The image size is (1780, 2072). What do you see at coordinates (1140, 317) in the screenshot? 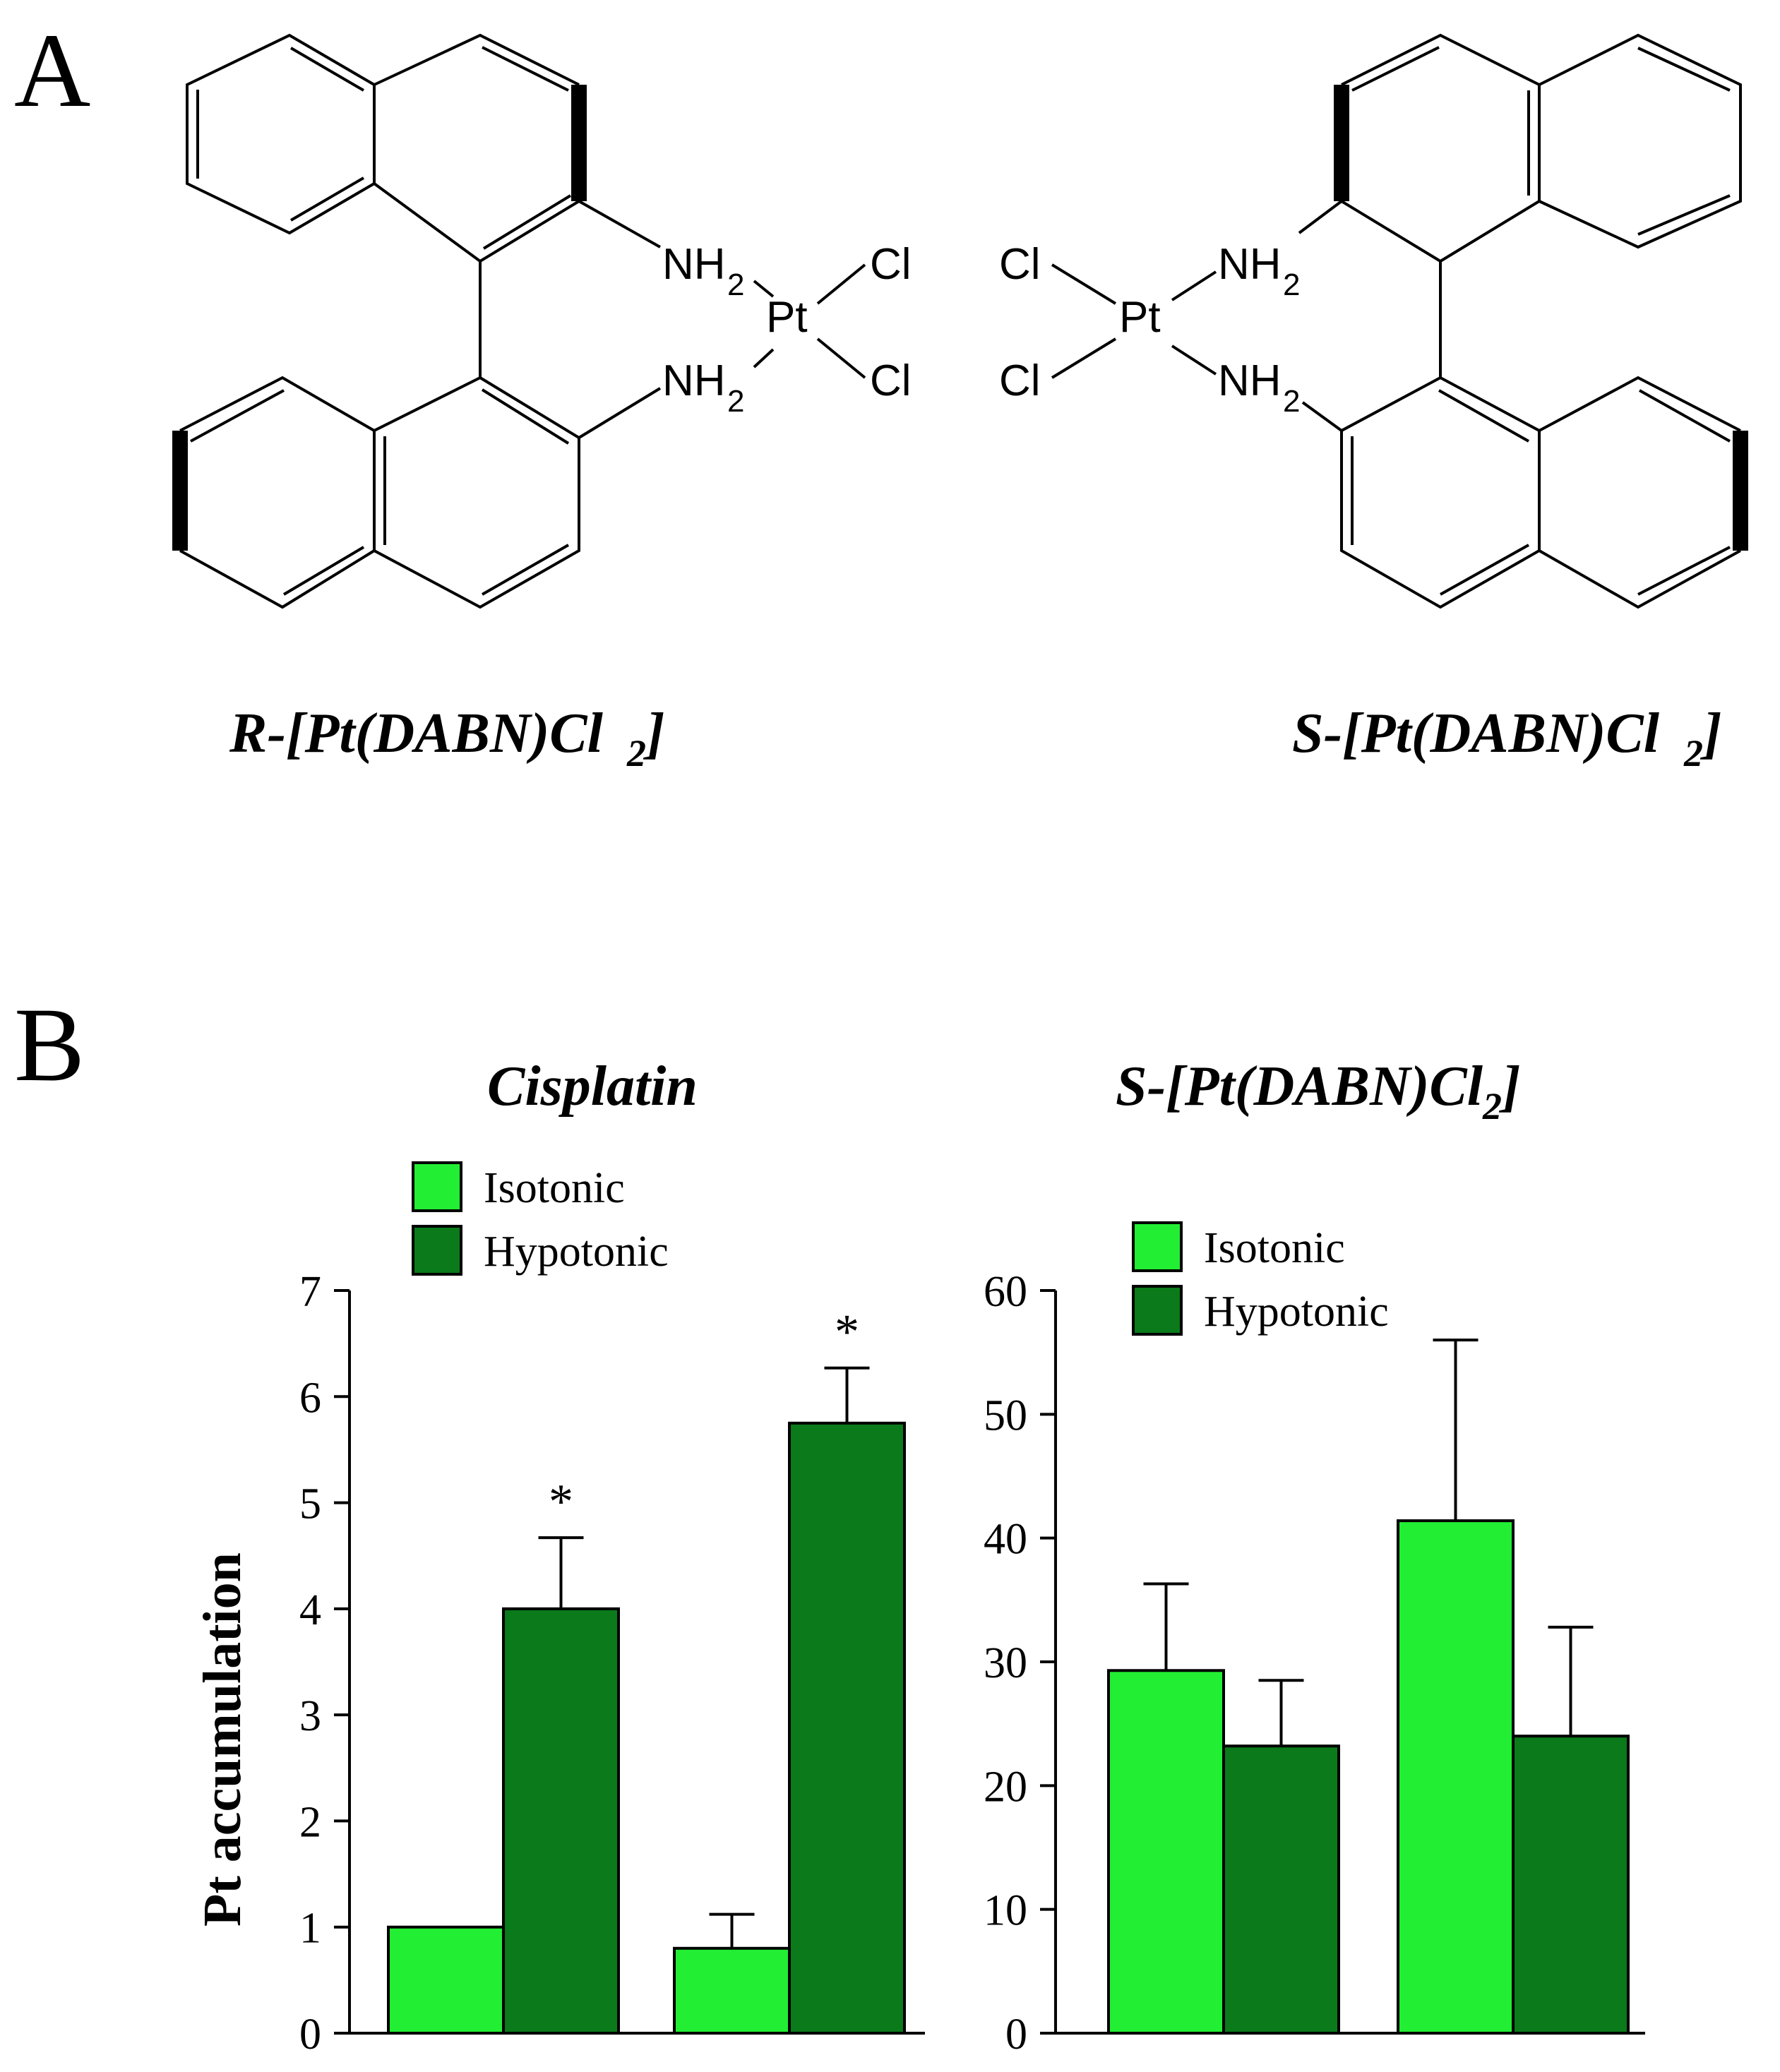
I see `right-pt: Pt` at bounding box center [1140, 317].